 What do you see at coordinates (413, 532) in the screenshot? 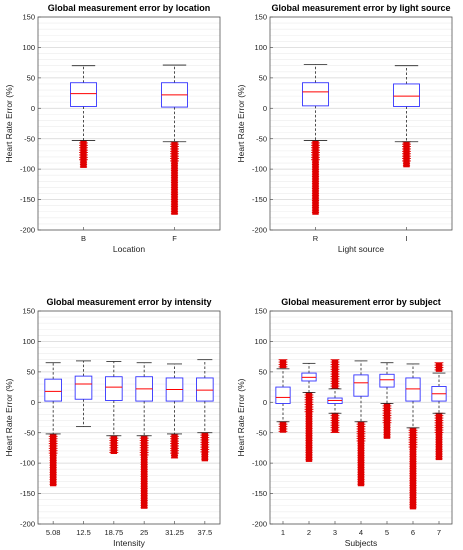
I see `x-tick-label: 6` at bounding box center [413, 532].